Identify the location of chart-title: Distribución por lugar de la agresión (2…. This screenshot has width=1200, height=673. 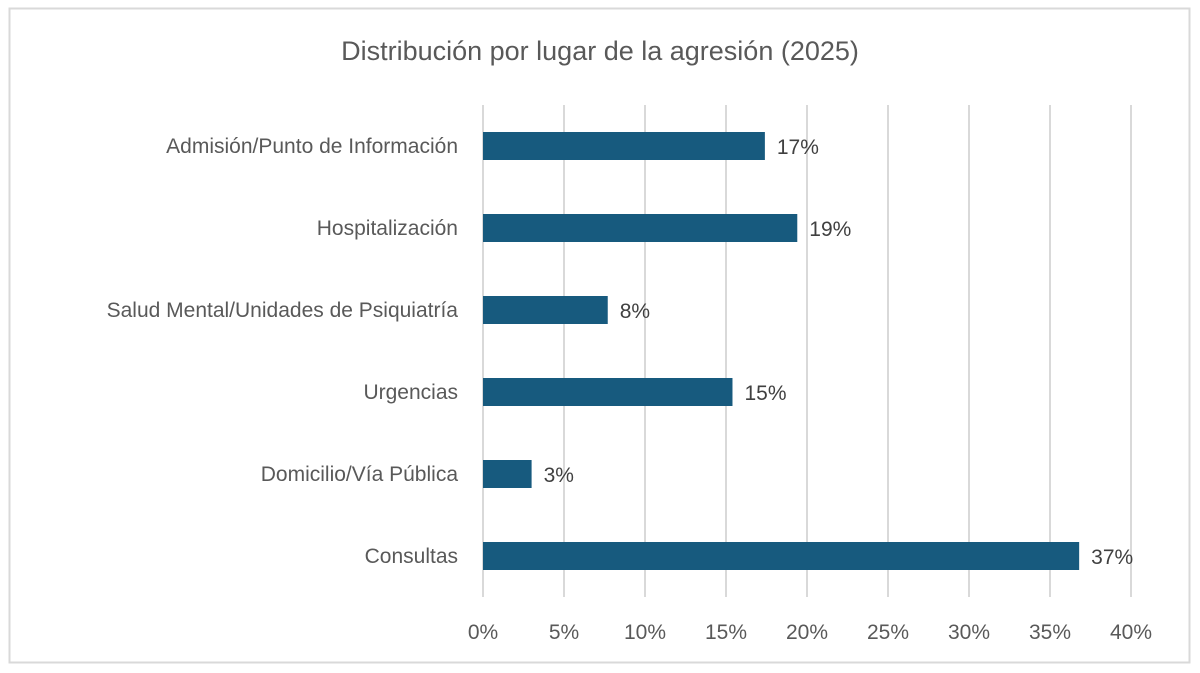
(600, 51).